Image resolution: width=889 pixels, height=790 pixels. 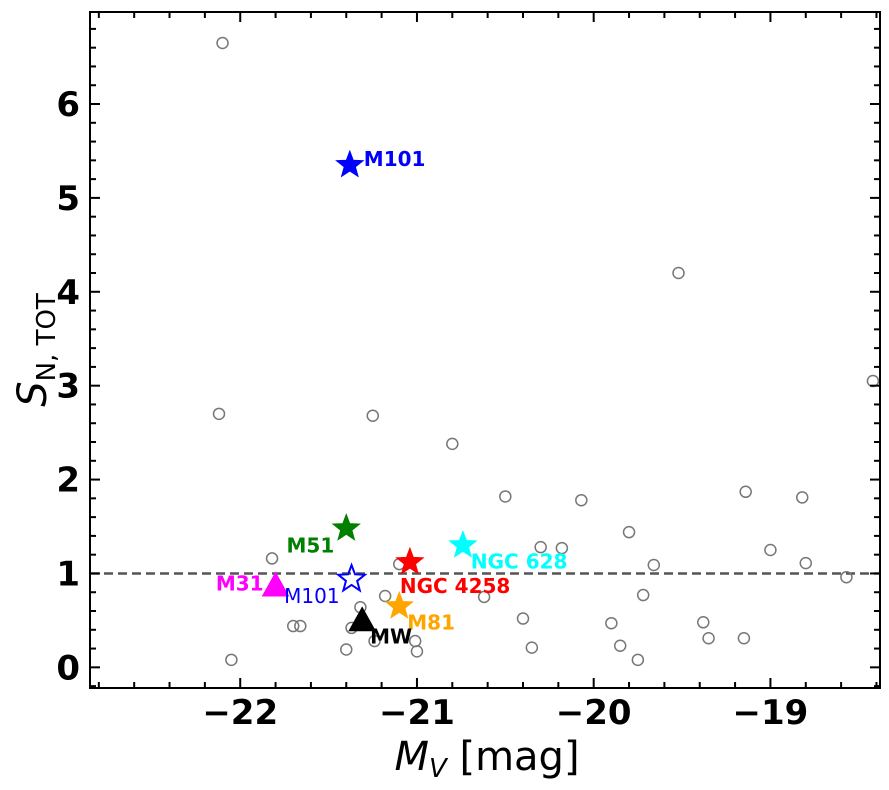 What do you see at coordinates (240, 713) in the screenshot?
I see `x-tick-label: −22` at bounding box center [240, 713].